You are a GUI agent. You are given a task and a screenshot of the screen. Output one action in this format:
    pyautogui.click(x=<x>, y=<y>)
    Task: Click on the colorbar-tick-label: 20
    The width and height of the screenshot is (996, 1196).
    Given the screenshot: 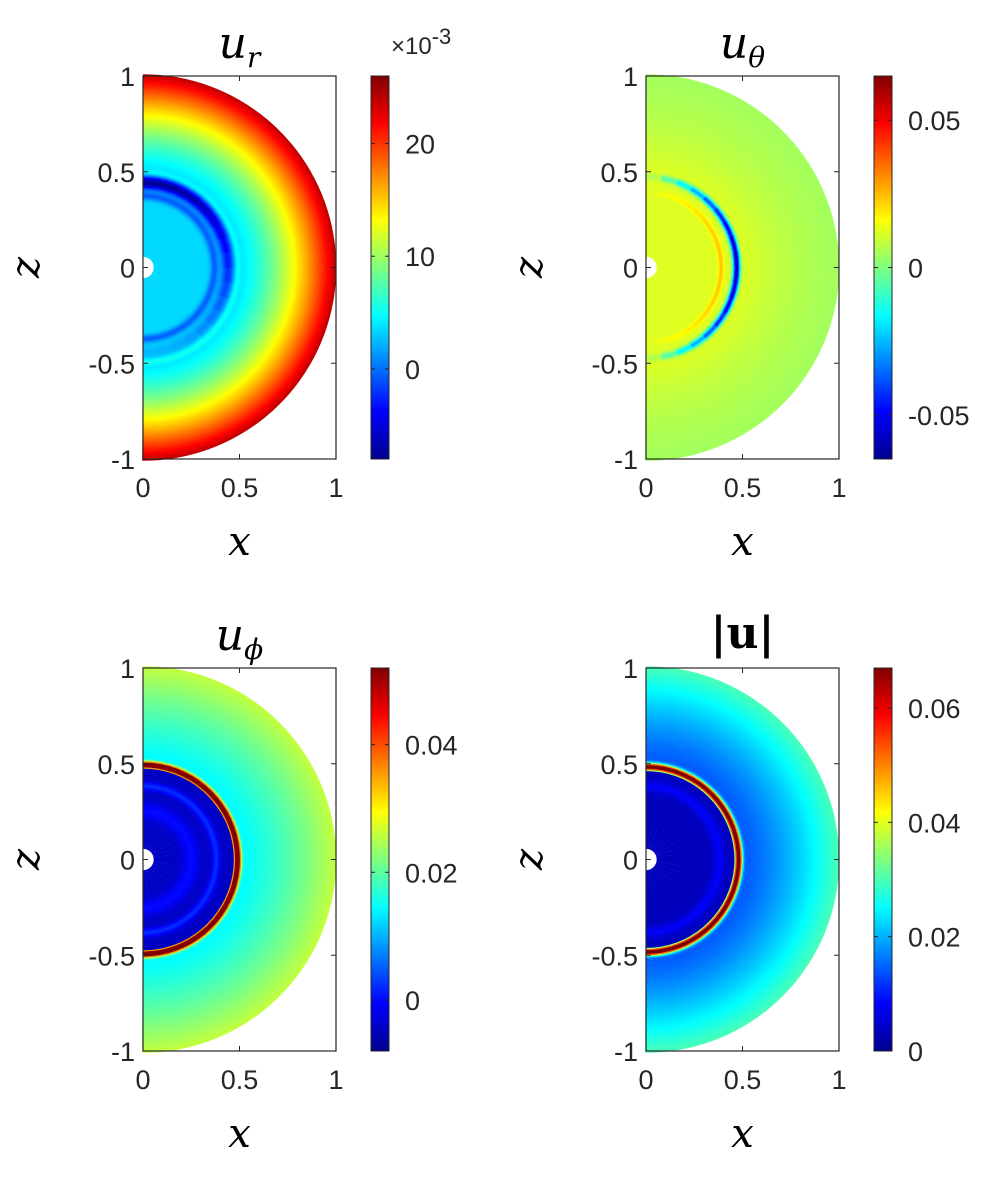 What is the action you would take?
    pyautogui.click(x=420, y=145)
    